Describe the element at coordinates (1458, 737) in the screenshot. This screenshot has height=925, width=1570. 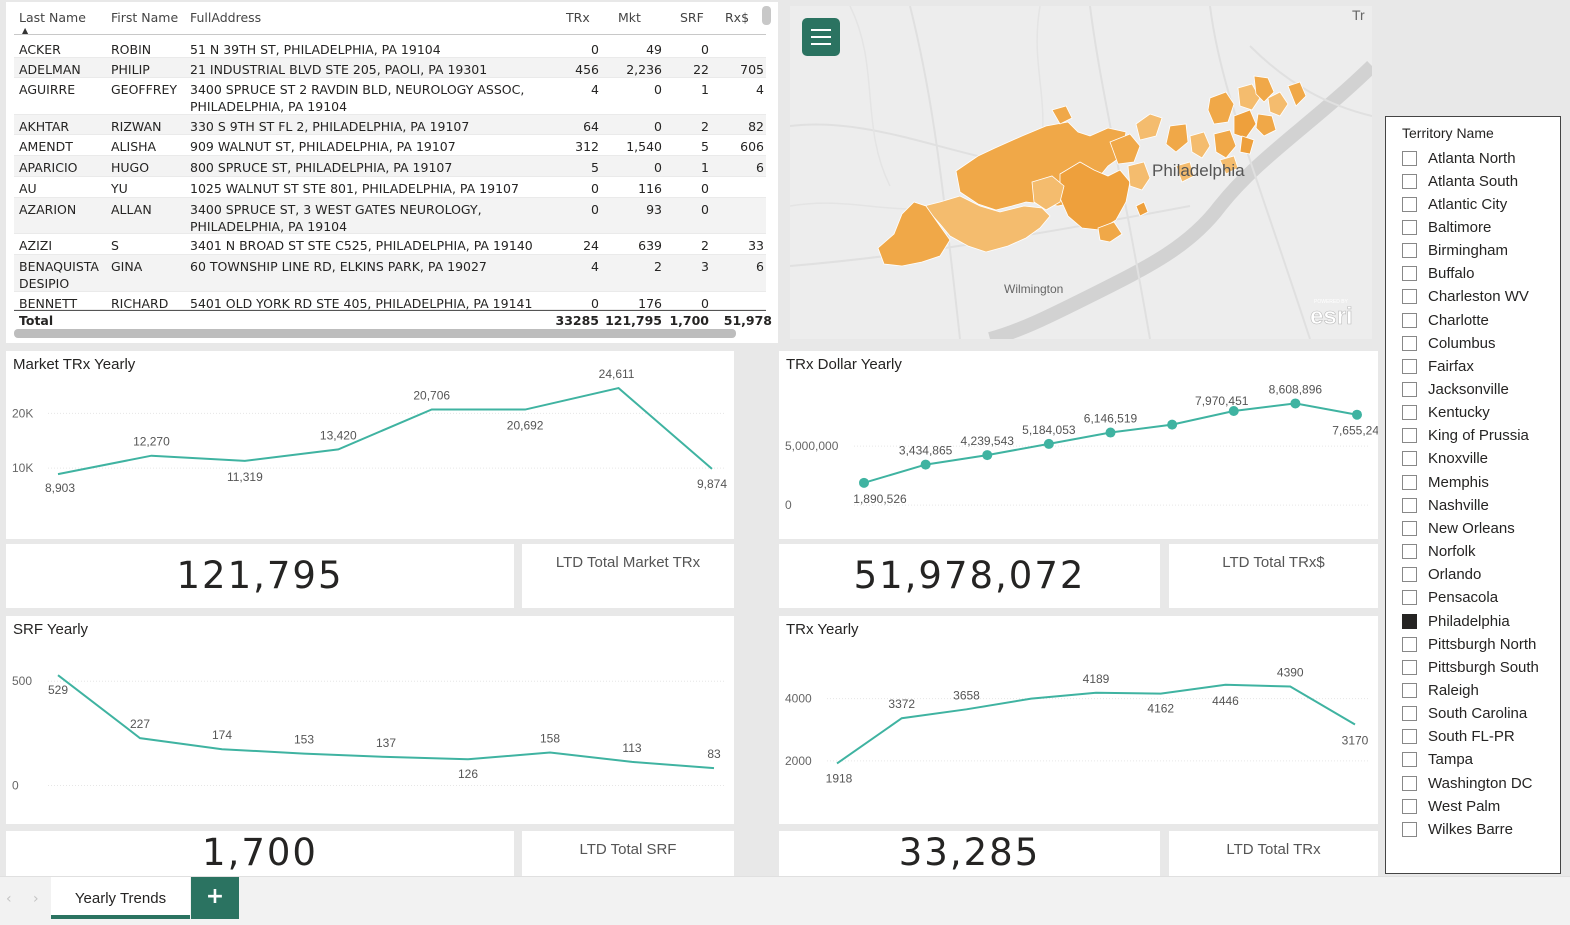
I see `slicer-item: South FL-PR` at that location.